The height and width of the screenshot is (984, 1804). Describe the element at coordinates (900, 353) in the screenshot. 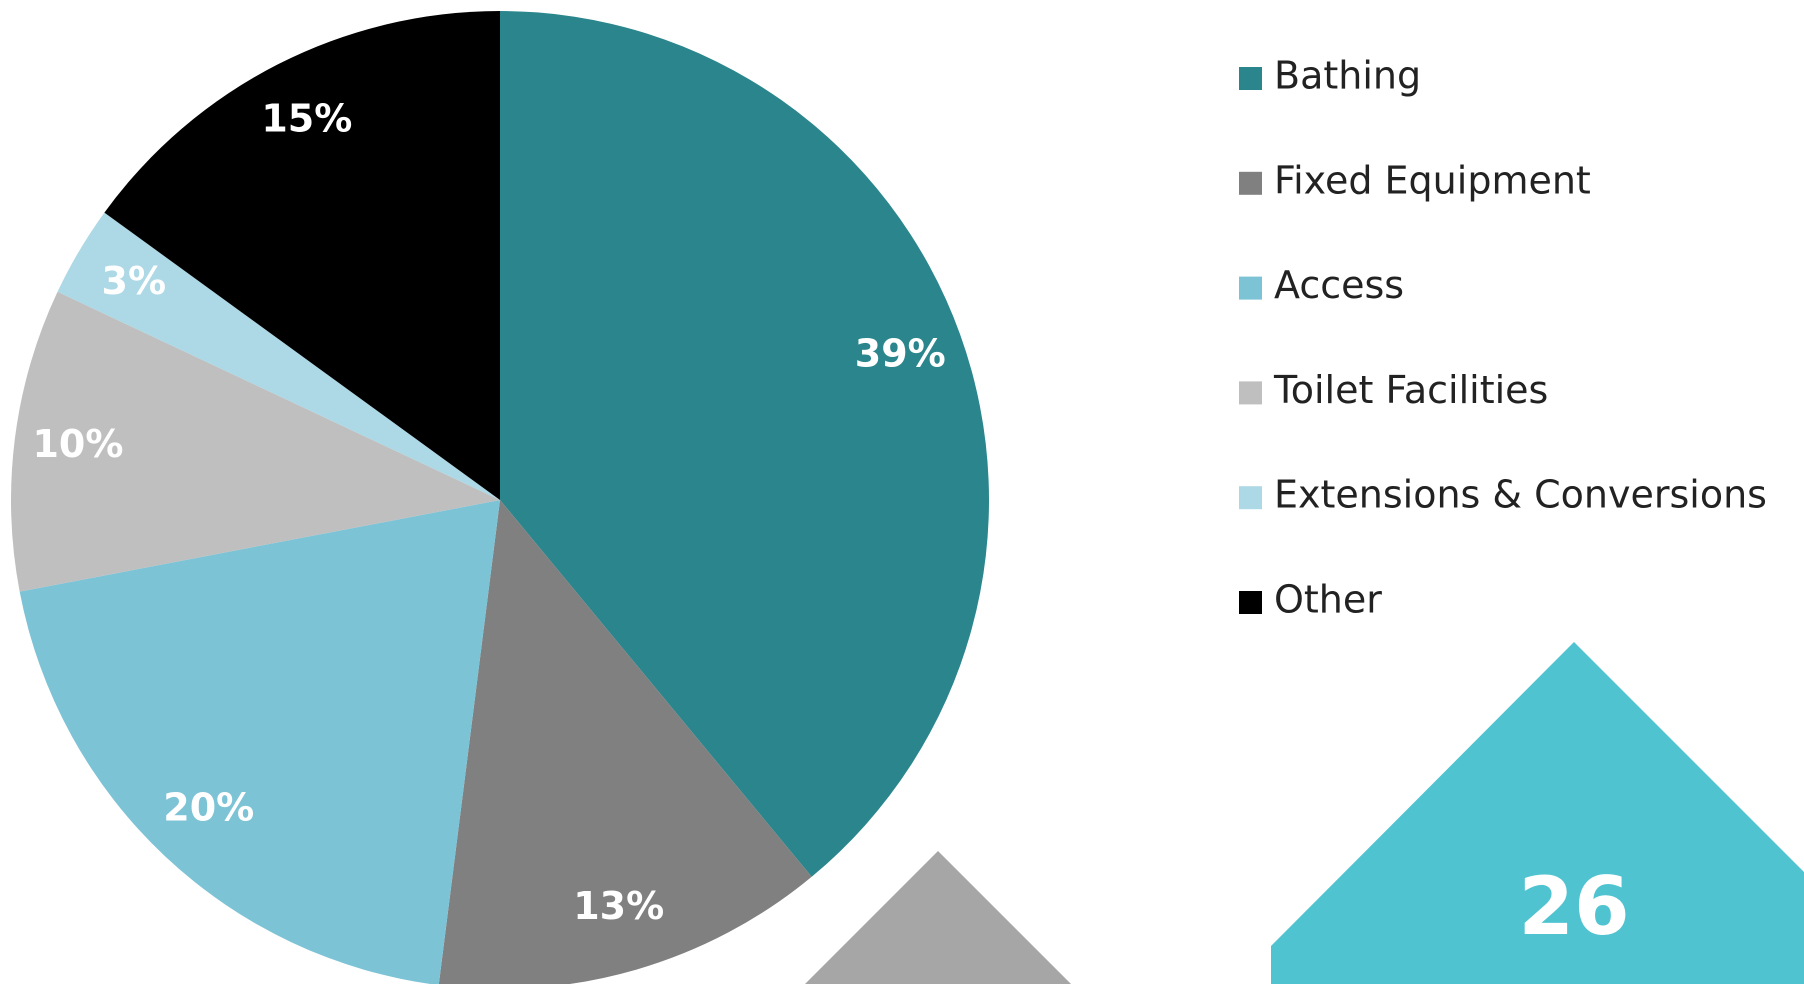

I see `slice-label: 39%` at that location.